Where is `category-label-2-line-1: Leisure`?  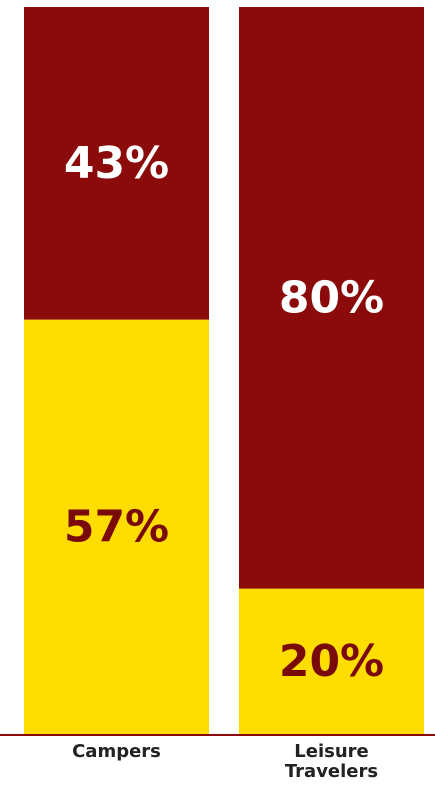 category-label-2-line-1: Leisure is located at coordinates (331, 751).